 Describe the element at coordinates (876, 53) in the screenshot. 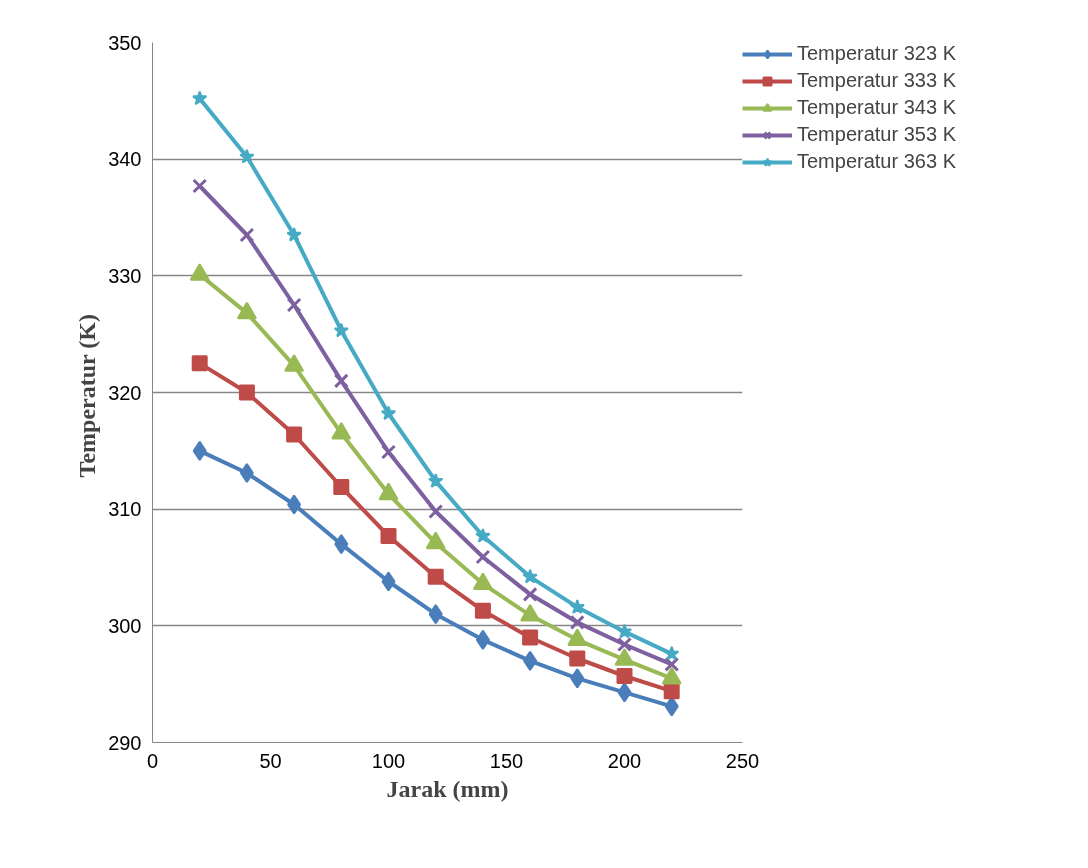

I see `legend-label: Temperatur 323 K` at that location.